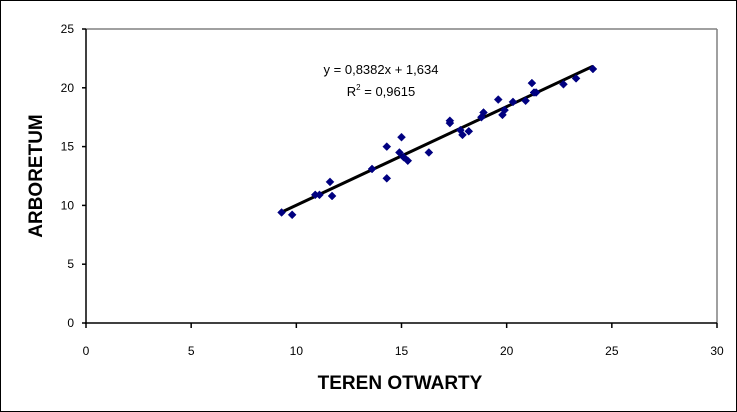  Describe the element at coordinates (191, 351) in the screenshot. I see `x-tick-label: 5` at that location.